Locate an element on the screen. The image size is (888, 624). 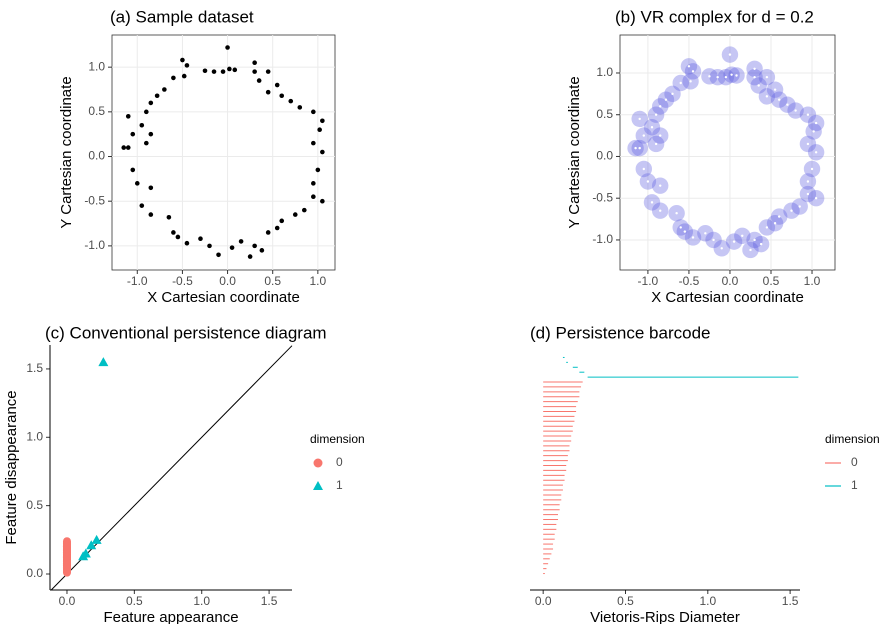
y-tick-label: 1.0 is located at coordinates (604, 72).